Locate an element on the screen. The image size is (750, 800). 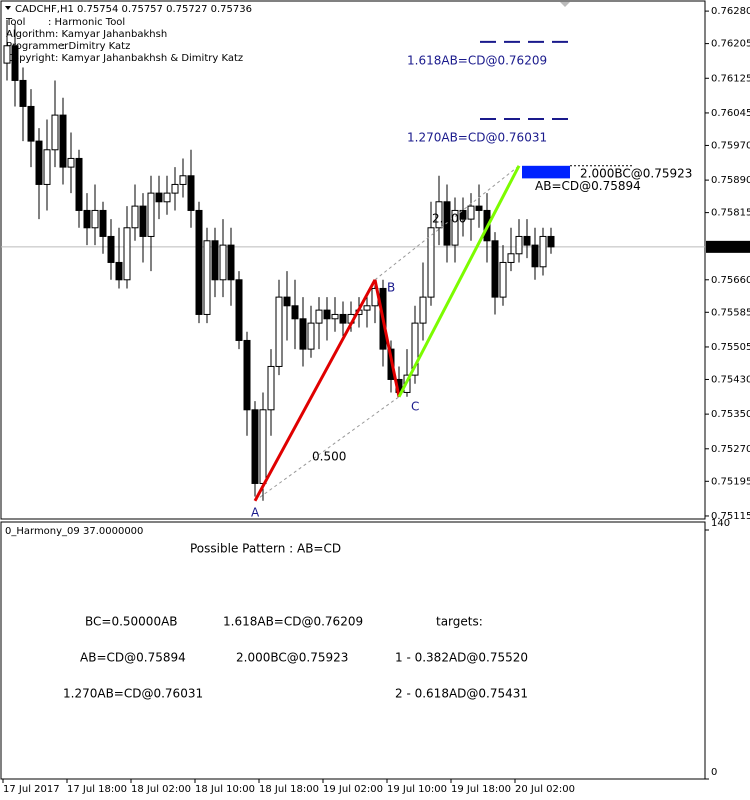
x-tick-label: 17 Jul 2017 is located at coordinates (31, 789).